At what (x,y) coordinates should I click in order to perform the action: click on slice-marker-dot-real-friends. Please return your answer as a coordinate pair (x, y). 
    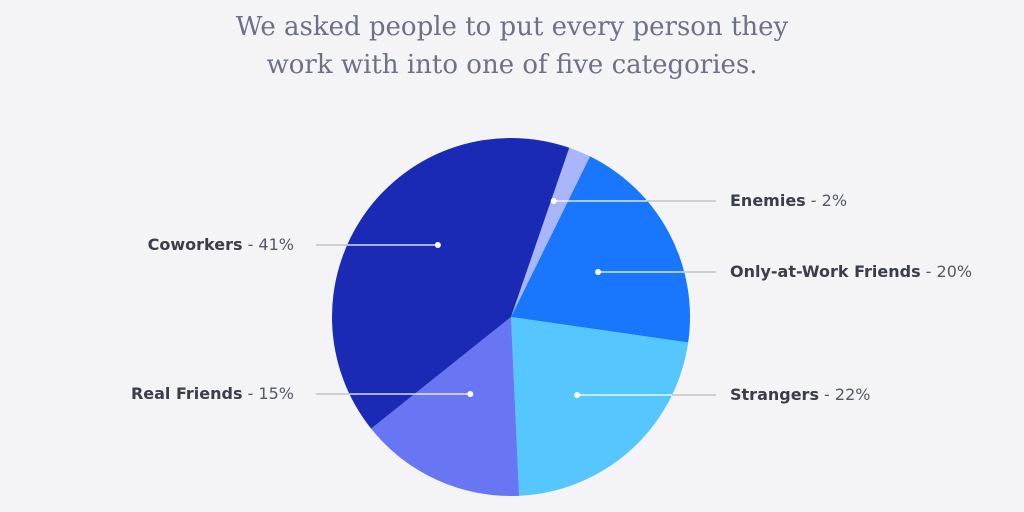
    Looking at the image, I should click on (470, 394).